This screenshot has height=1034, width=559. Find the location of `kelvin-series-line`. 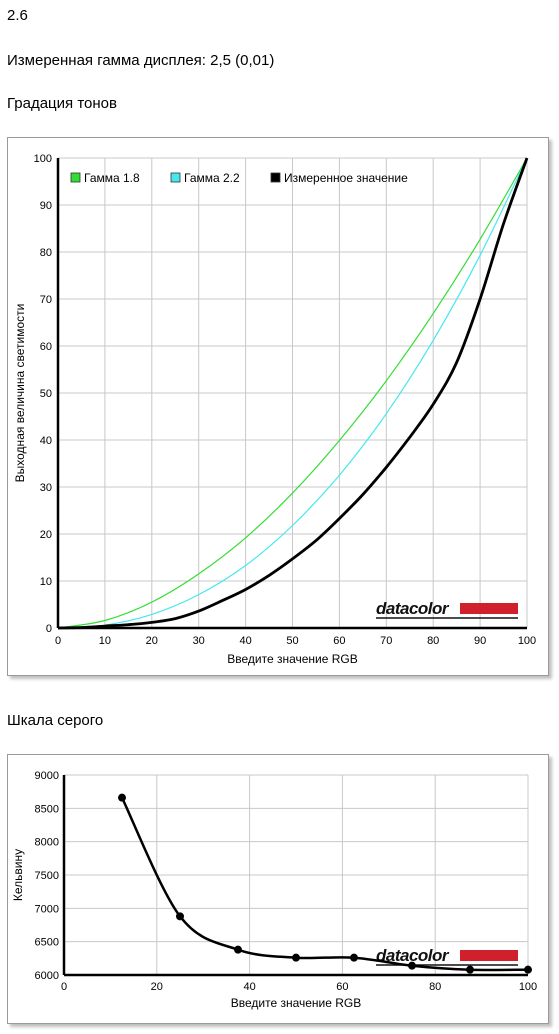

kelvin-series-line is located at coordinates (324, 884).